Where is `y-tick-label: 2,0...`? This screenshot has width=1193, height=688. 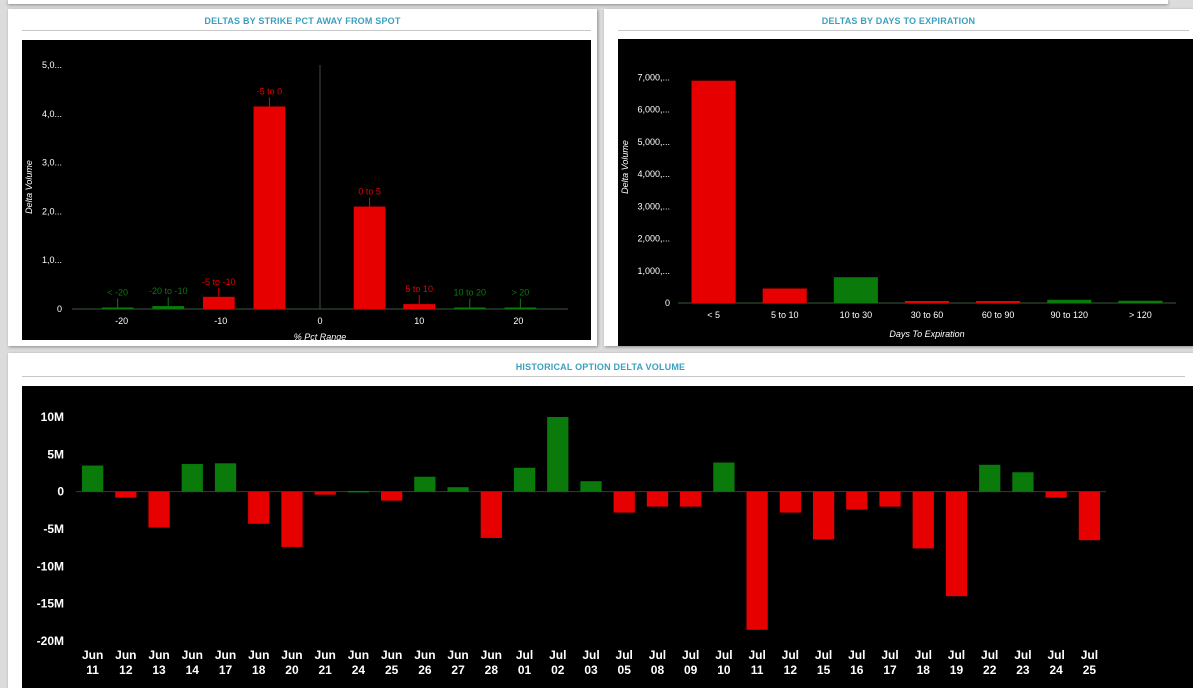
y-tick-label: 2,0... is located at coordinates (52, 211).